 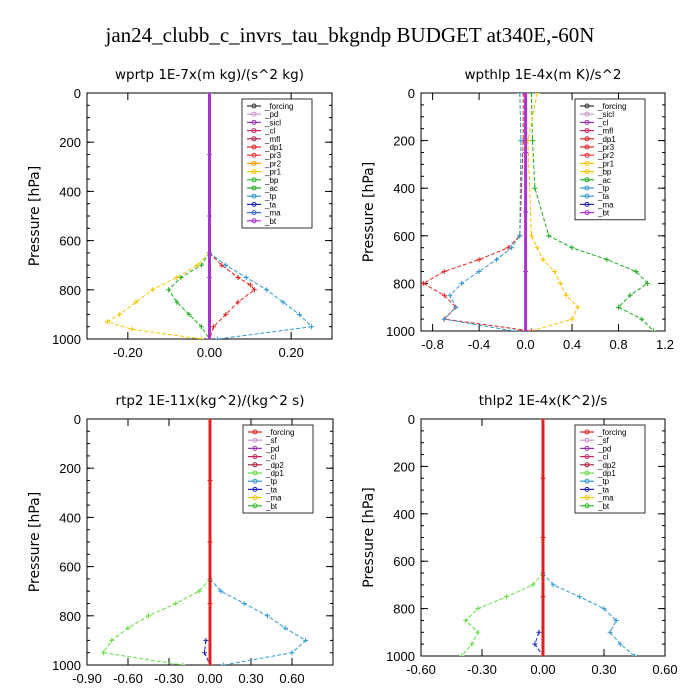 I want to click on legend: _forcing_sf_pd_cl_dp2_dp1_tp_ta_ma_bt, so click(x=610, y=469).